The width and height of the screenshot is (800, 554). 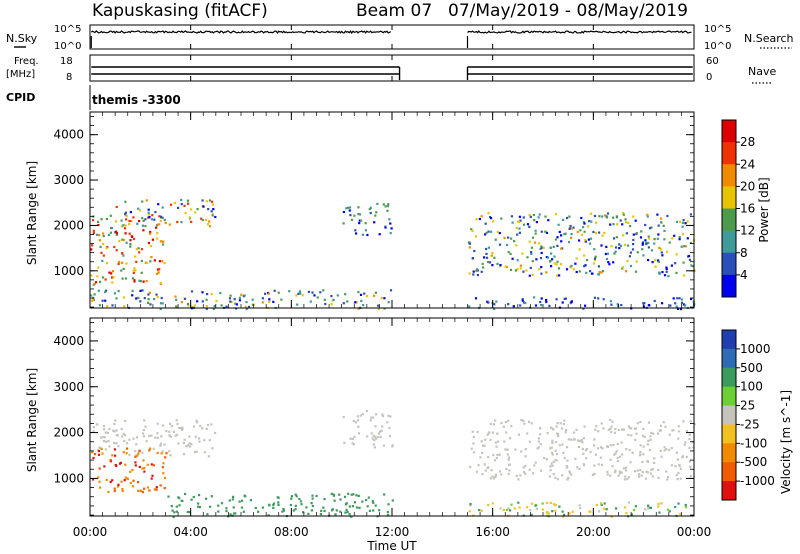 What do you see at coordinates (22, 38) in the screenshot?
I see `nsky-label: N.Sky` at bounding box center [22, 38].